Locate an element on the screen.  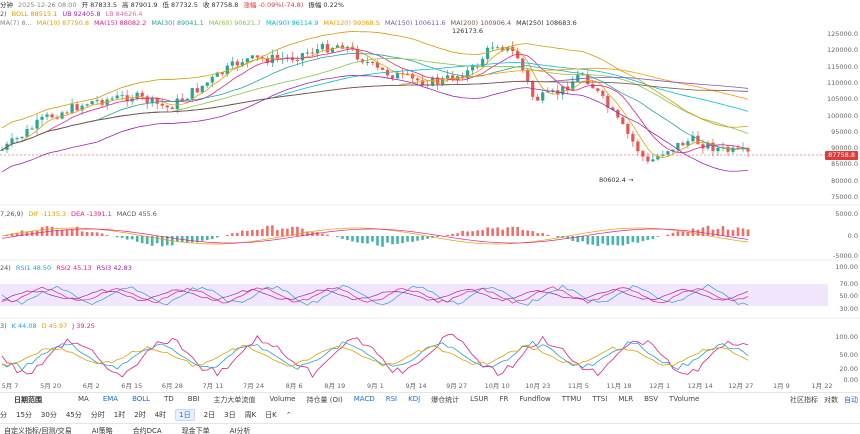
period-option: 4时 is located at coordinates (160, 414).